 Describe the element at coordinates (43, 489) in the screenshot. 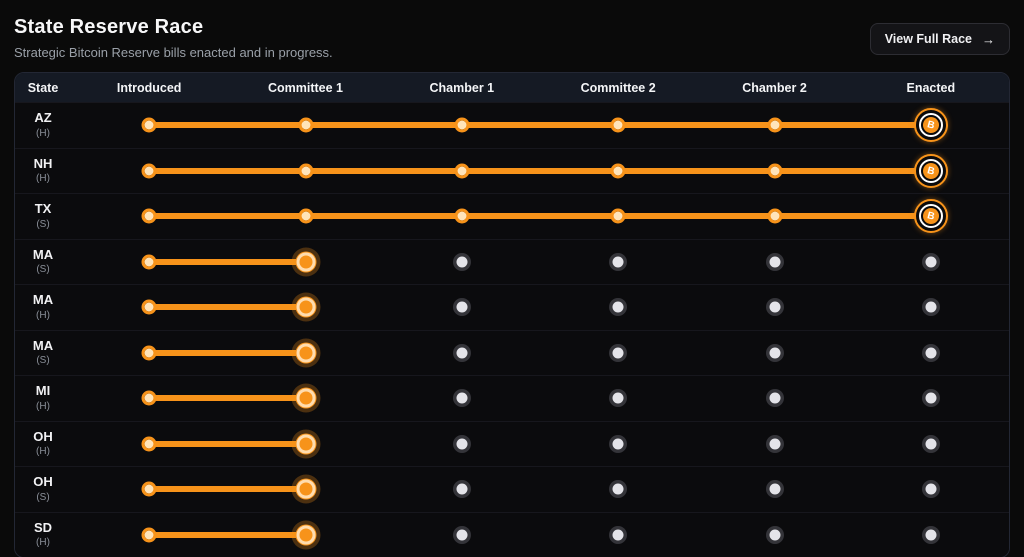

I see `state-cell: OH (S)` at that location.